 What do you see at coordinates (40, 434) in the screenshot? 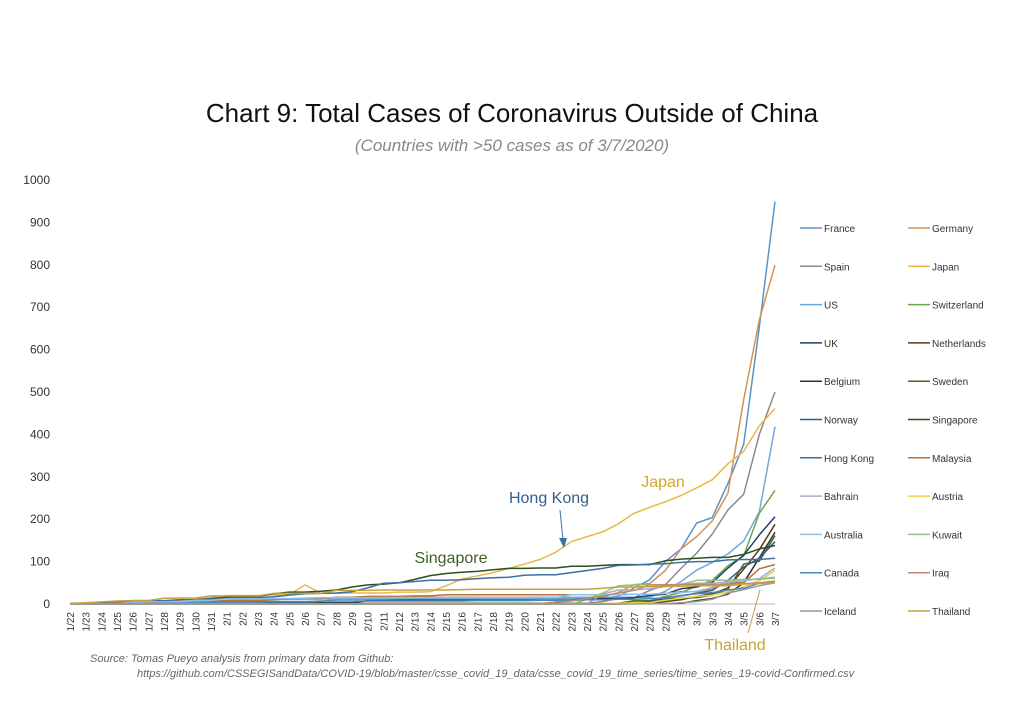
I see `y-tick-label: 400` at bounding box center [40, 434].